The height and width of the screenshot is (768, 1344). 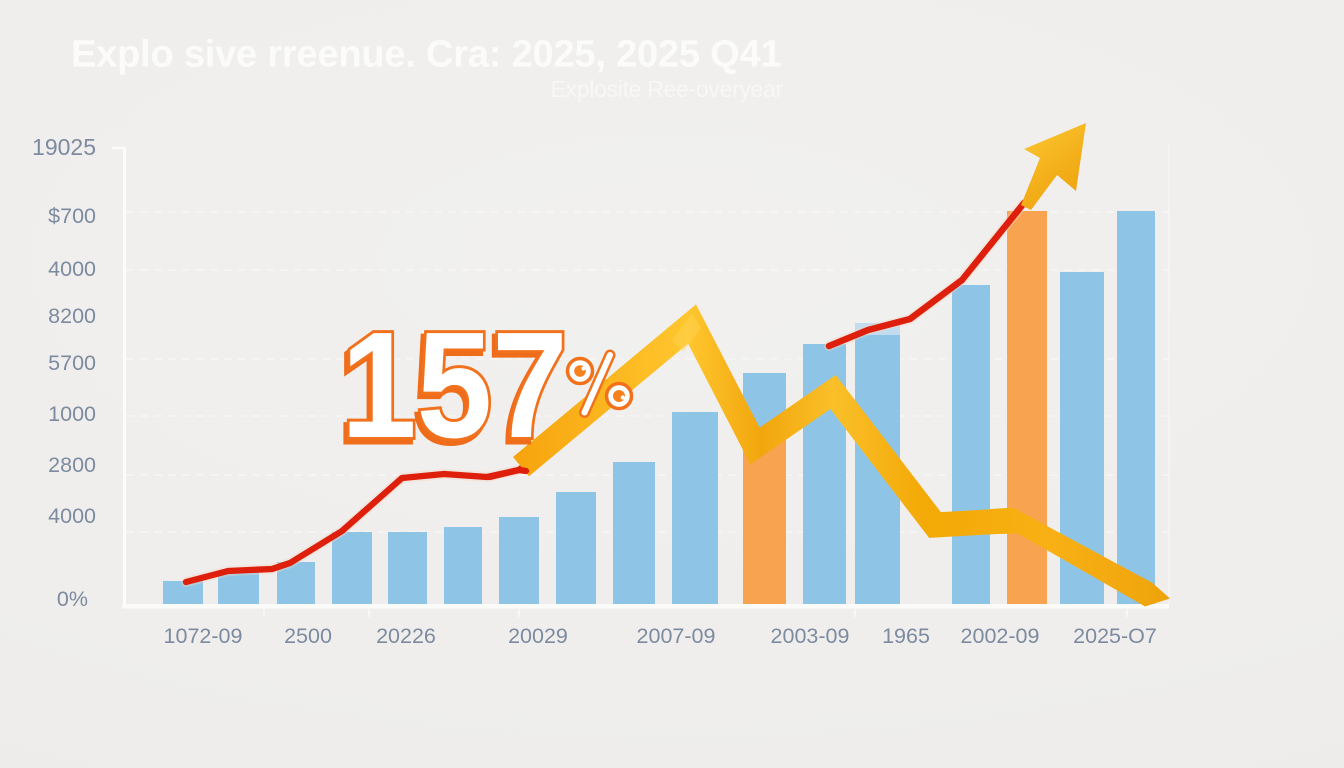 What do you see at coordinates (1115, 636) in the screenshot?
I see `svg-text: 2025-O7` at bounding box center [1115, 636].